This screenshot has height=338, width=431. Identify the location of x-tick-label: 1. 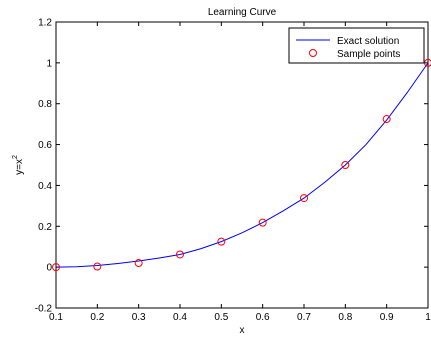
(428, 317).